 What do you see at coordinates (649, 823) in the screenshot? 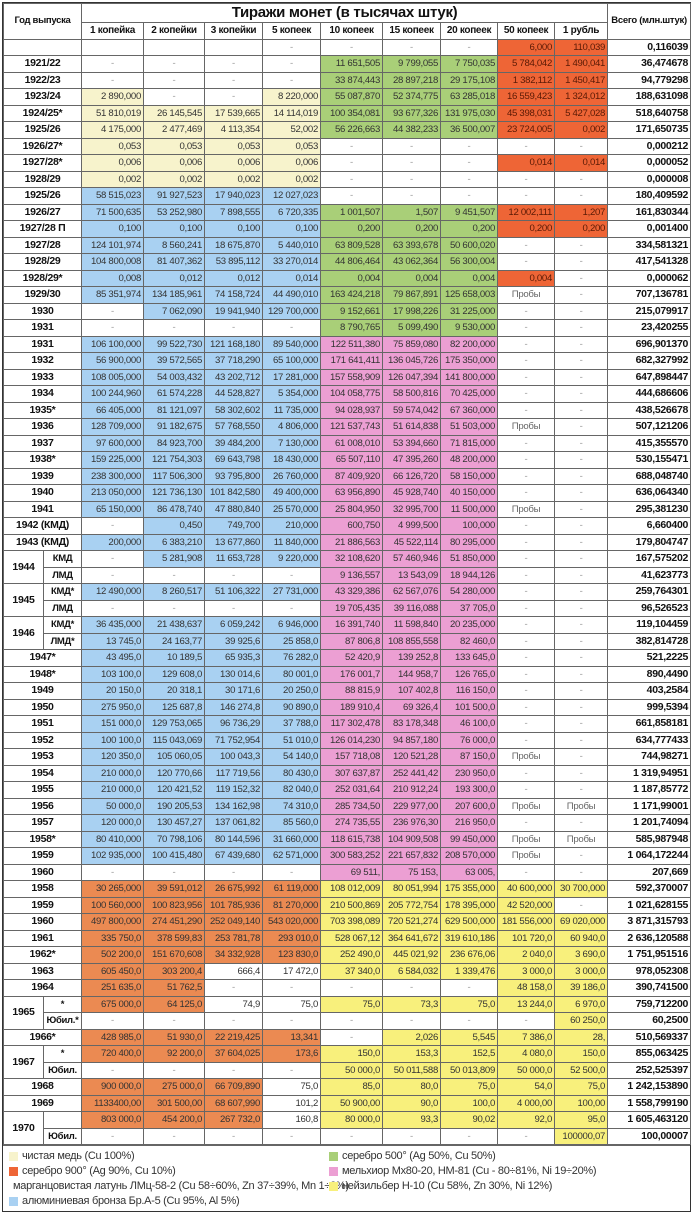
I see `total-cell: 1 201,74094` at bounding box center [649, 823].